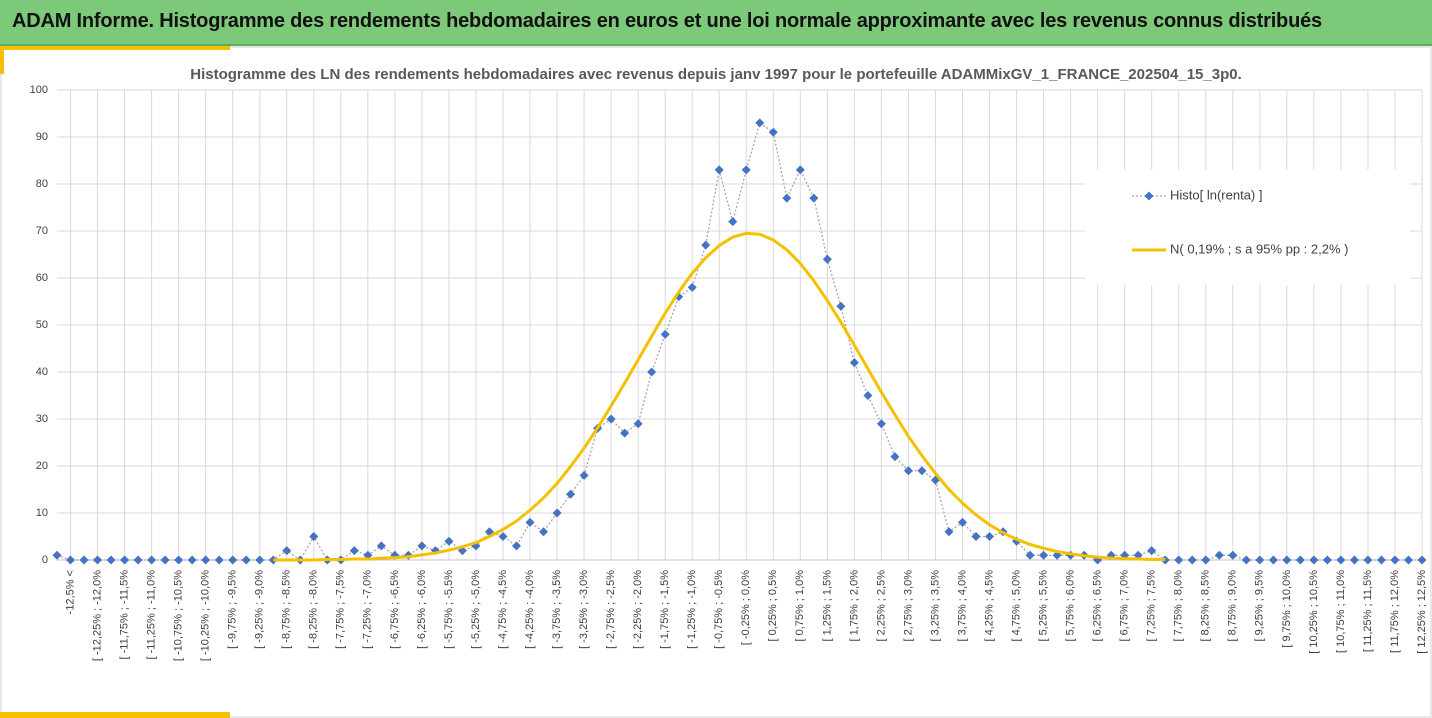 This screenshot has width=1432, height=718. Describe the element at coordinates (260, 609) in the screenshot. I see `x-tick-label: [ -9,25% ; -9,0%` at that location.